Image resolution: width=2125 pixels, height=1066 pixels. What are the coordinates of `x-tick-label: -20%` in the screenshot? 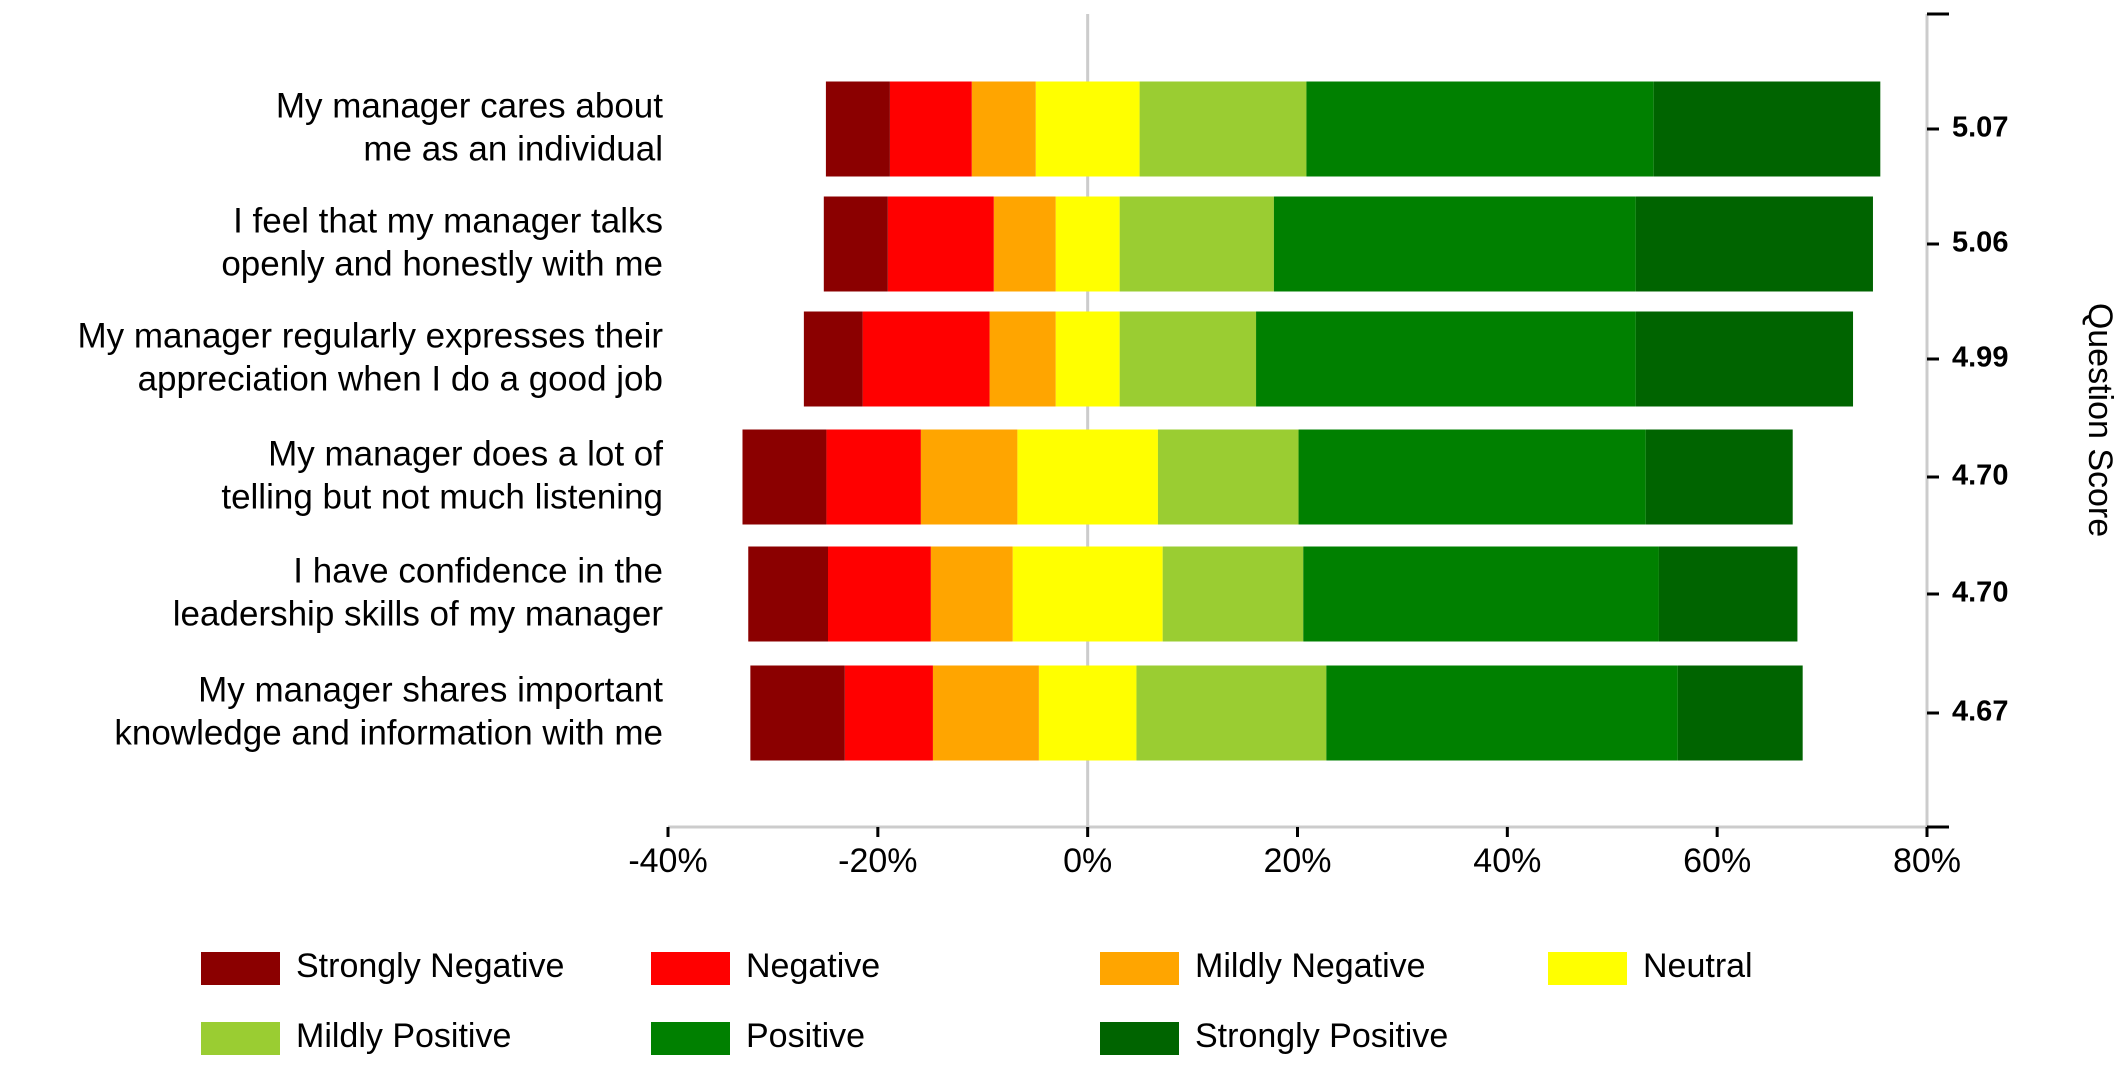 It's located at (877, 861).